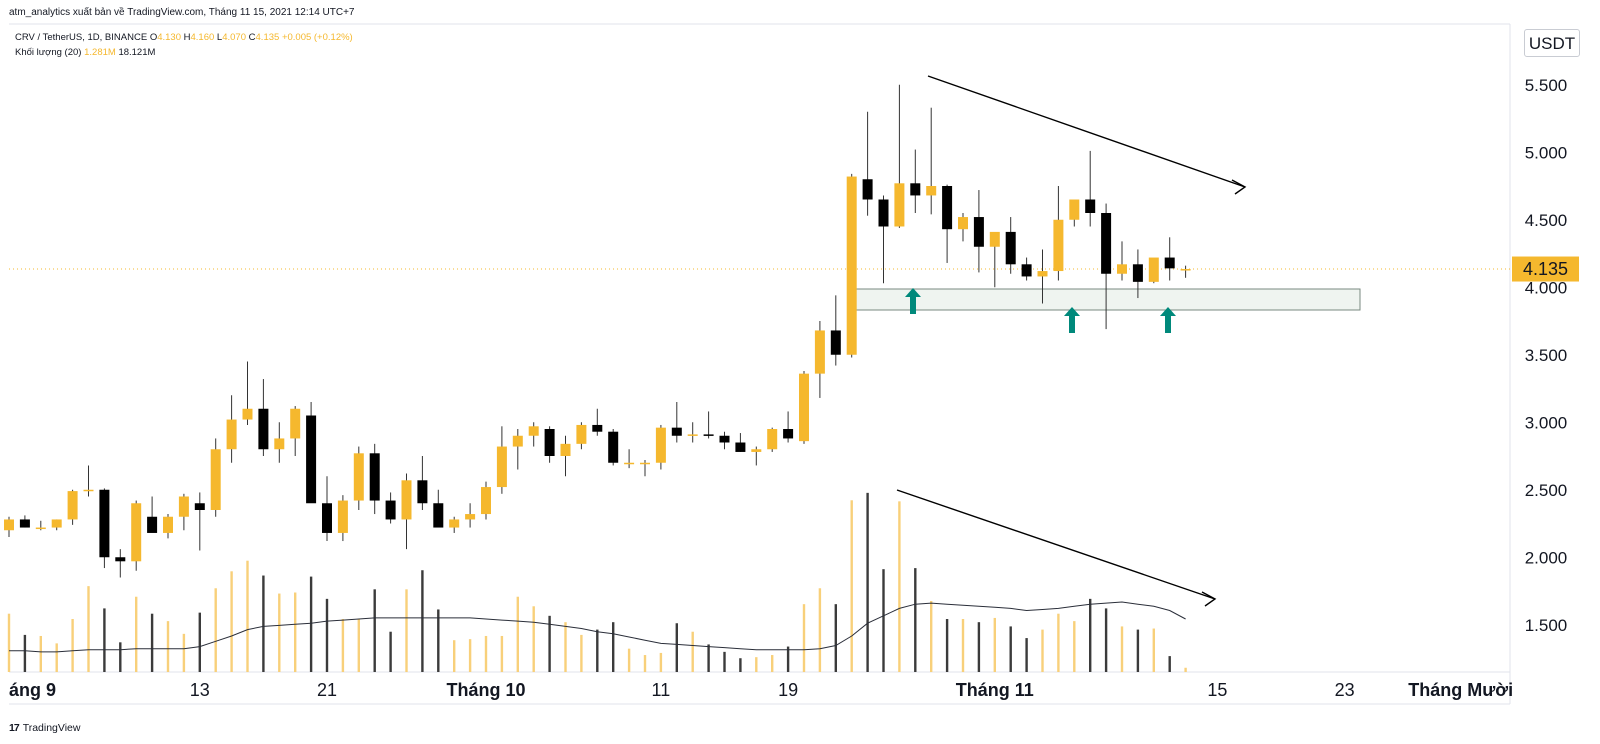  Describe the element at coordinates (1552, 43) in the screenshot. I see `currency-button: USDT` at that location.